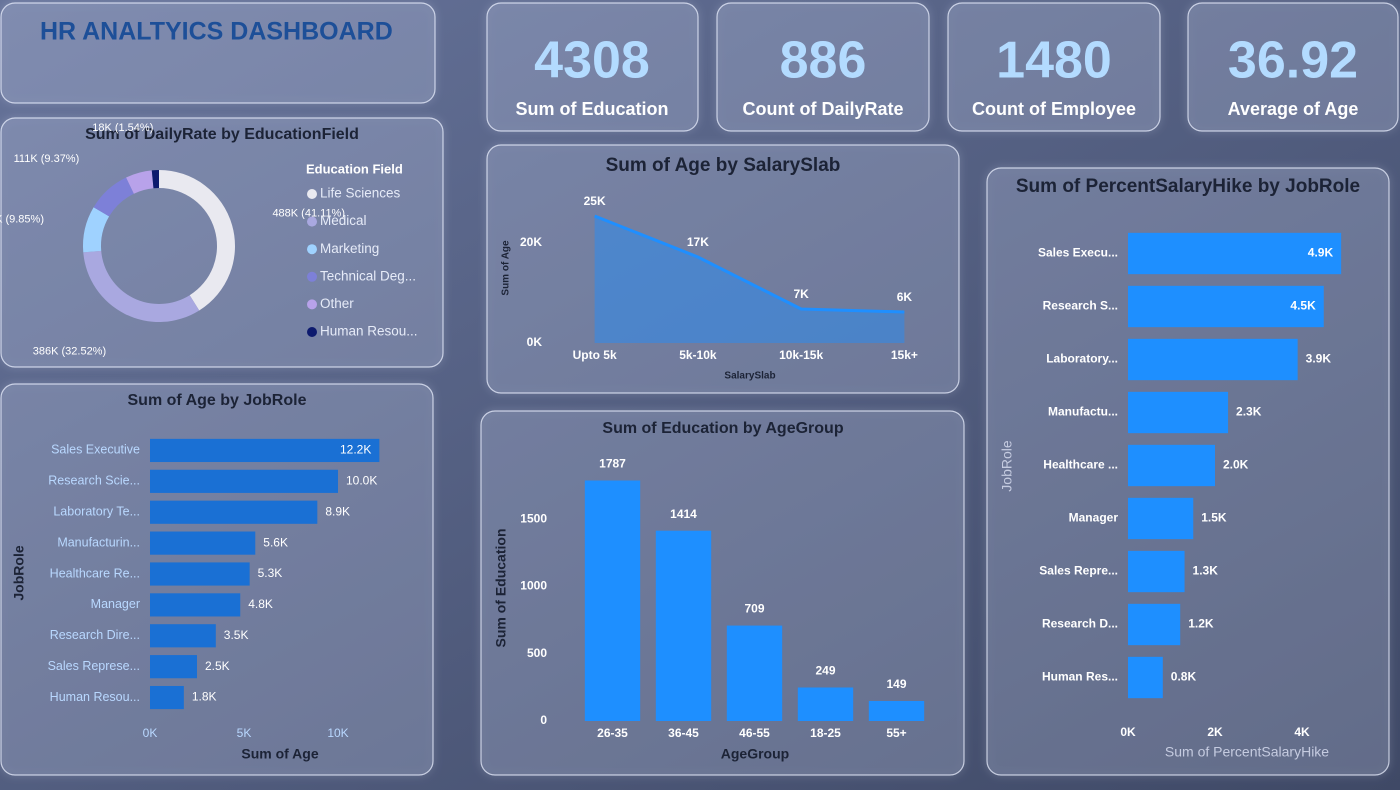 This screenshot has width=1400, height=790. What do you see at coordinates (1303, 306) in the screenshot?
I see `data-label: 4.5K` at bounding box center [1303, 306].